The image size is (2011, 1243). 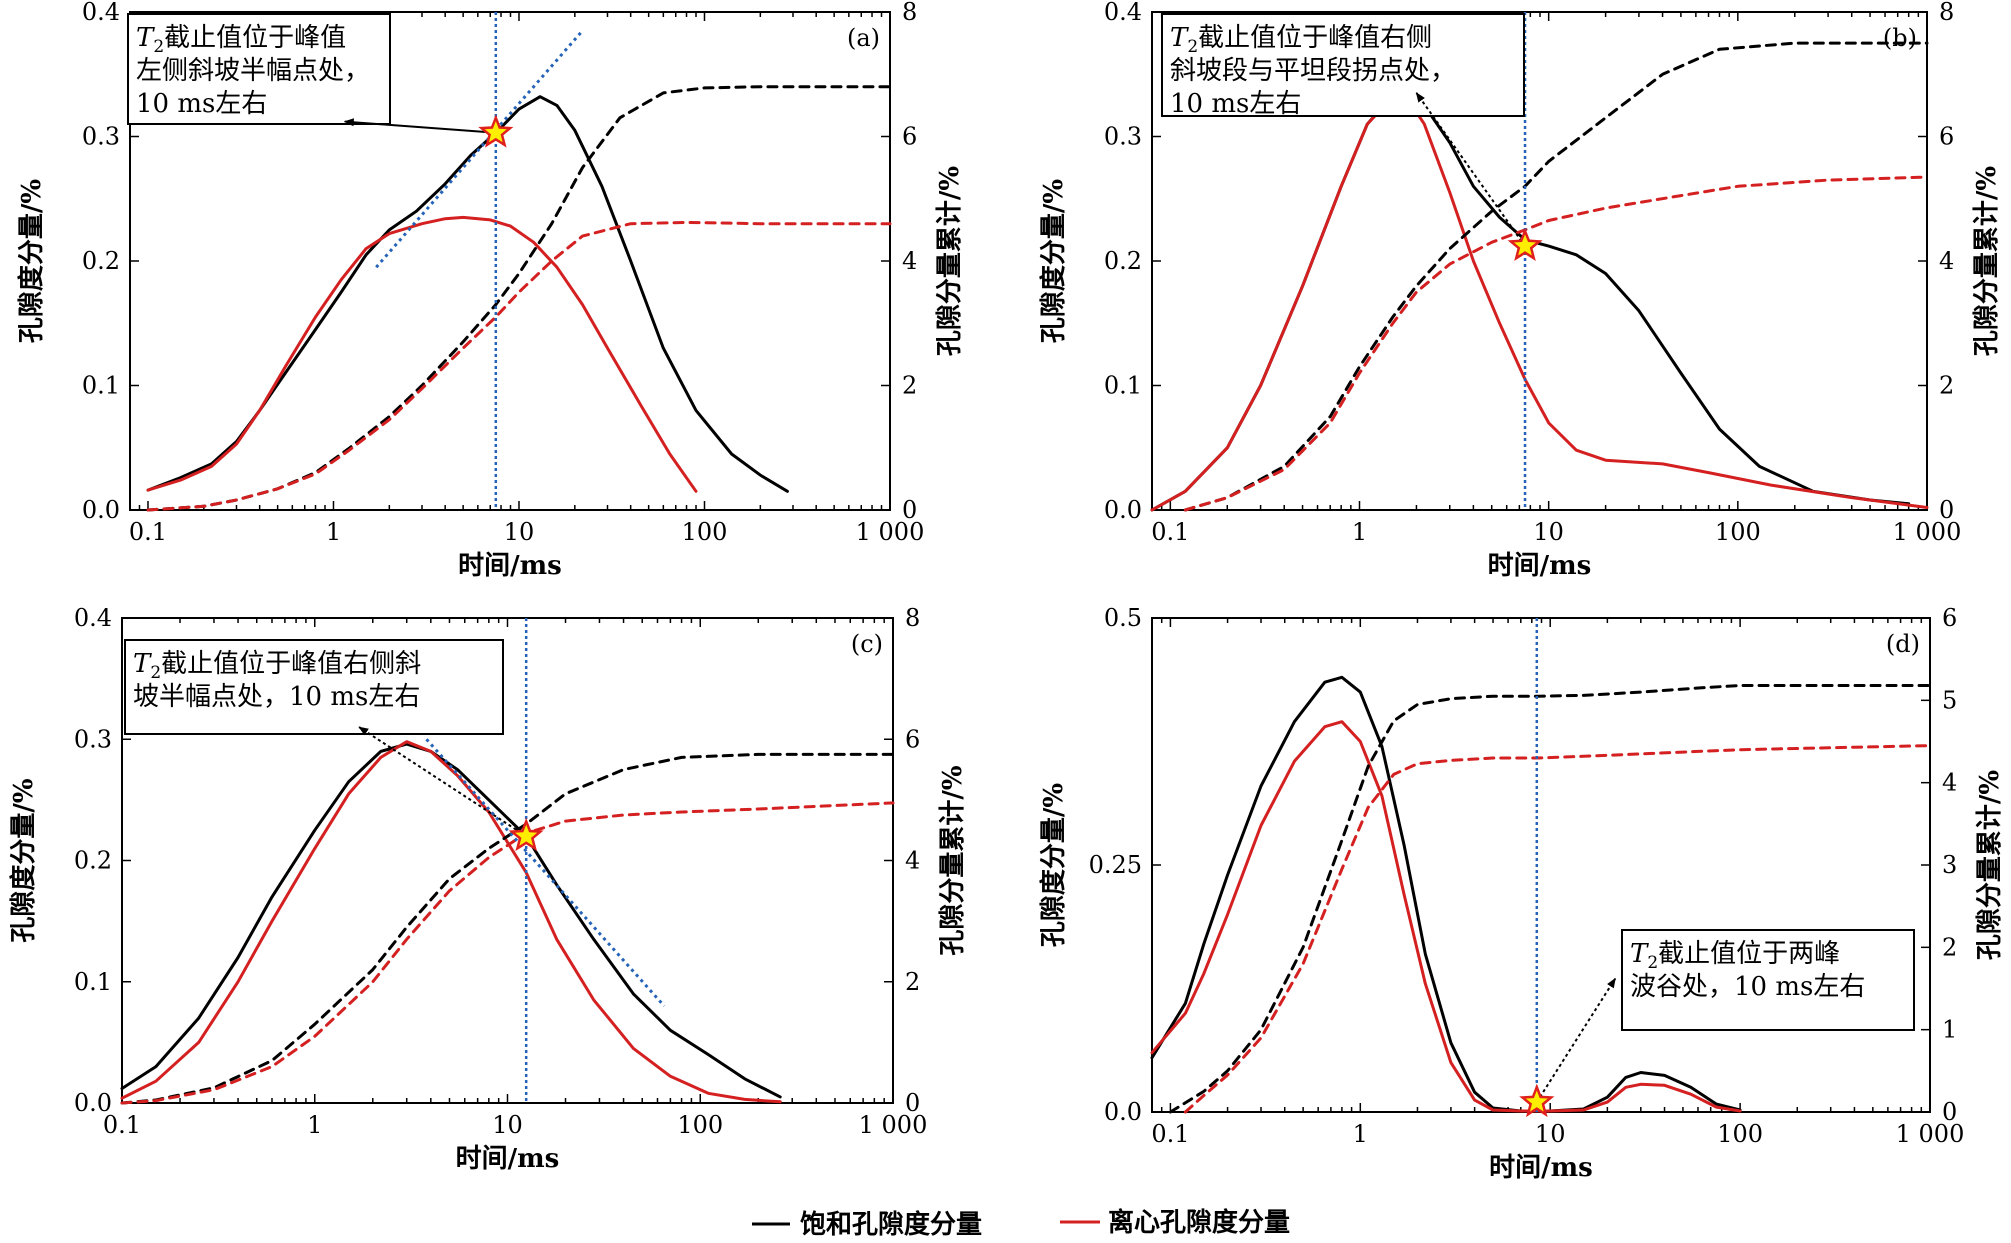 What do you see at coordinates (1946, 13) in the screenshot?
I see `y-right-tick-label: 8` at bounding box center [1946, 13].